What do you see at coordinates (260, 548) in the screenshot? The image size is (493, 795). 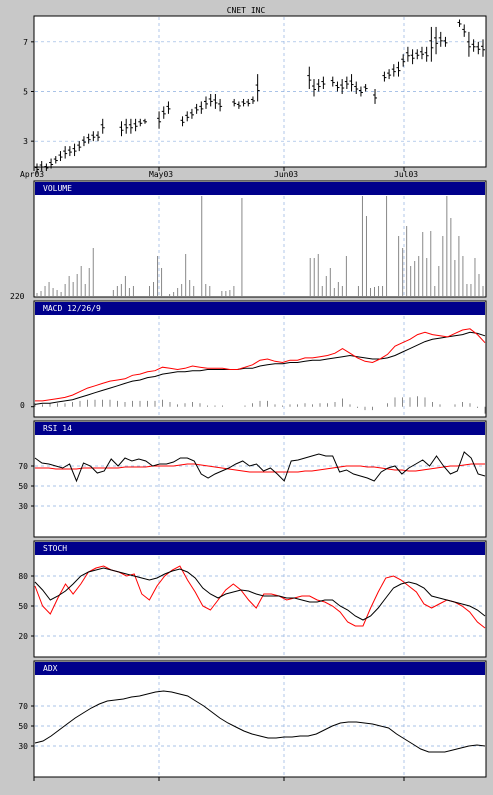 I see `stoch-header` at bounding box center [260, 548].